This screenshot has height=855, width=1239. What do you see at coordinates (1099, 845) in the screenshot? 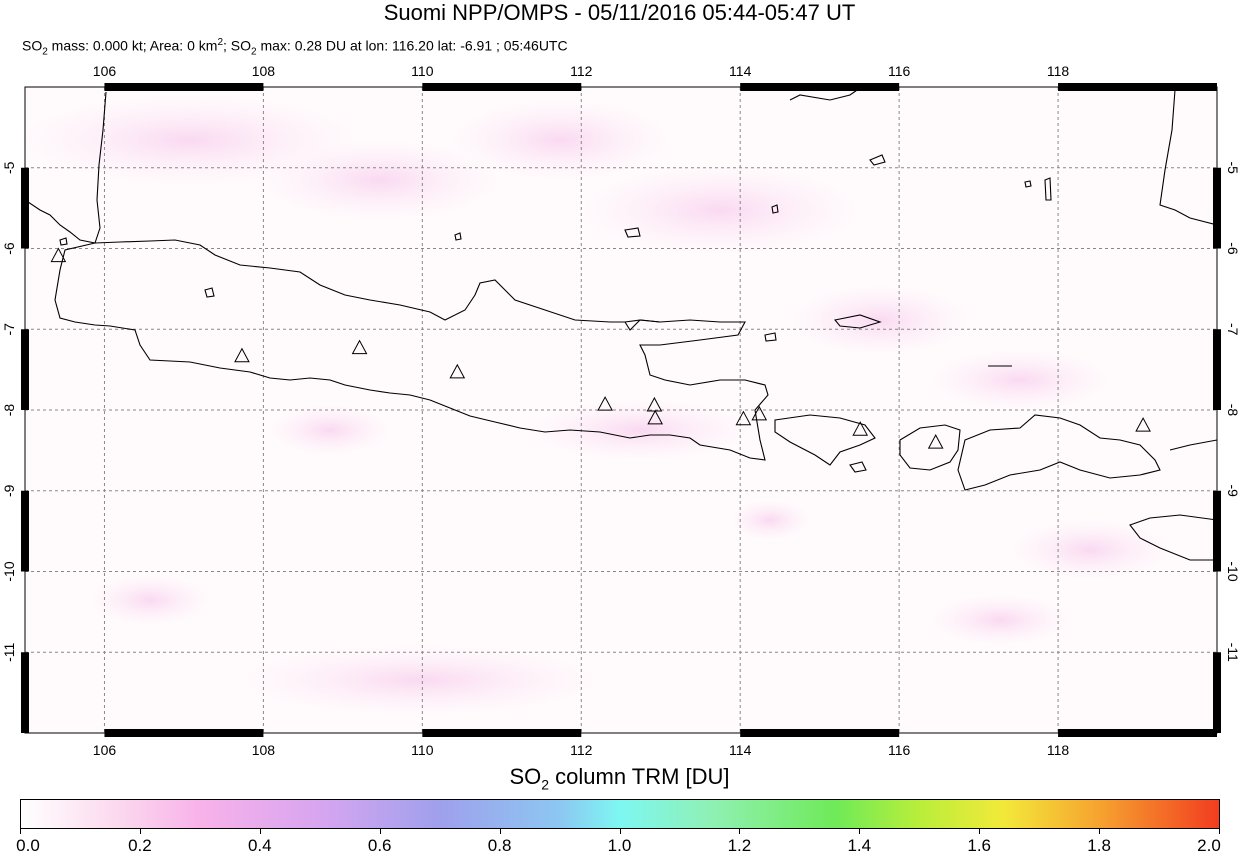
I see `colorbar-tick-label: 1.8` at bounding box center [1099, 845].